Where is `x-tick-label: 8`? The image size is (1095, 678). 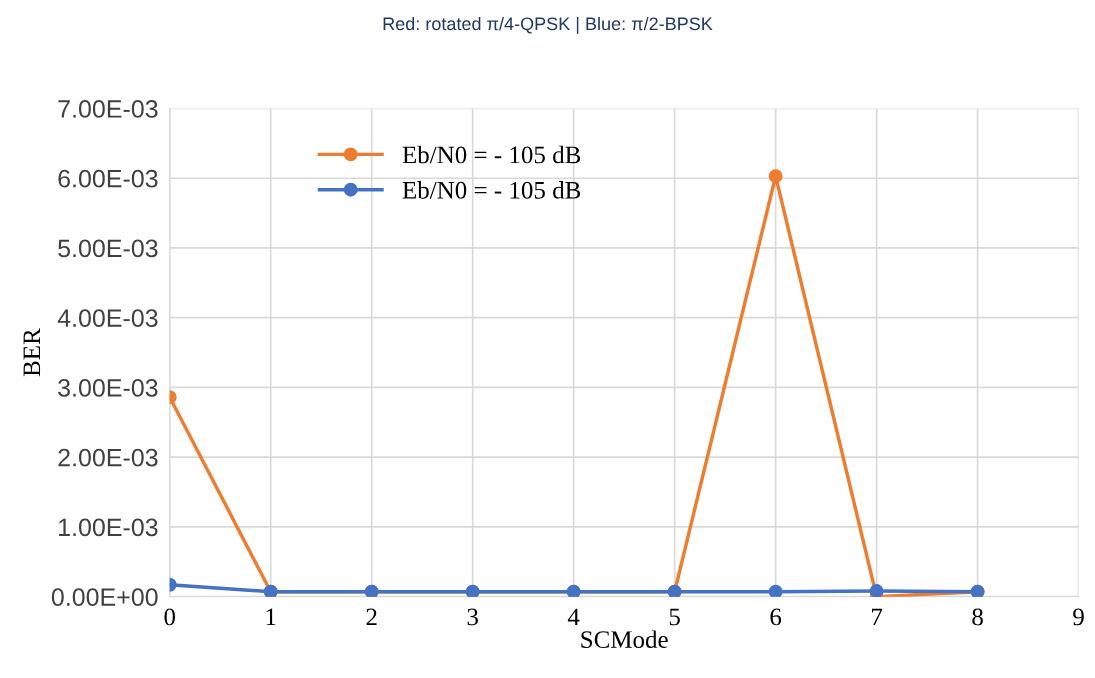
x-tick-label: 8 is located at coordinates (977, 617).